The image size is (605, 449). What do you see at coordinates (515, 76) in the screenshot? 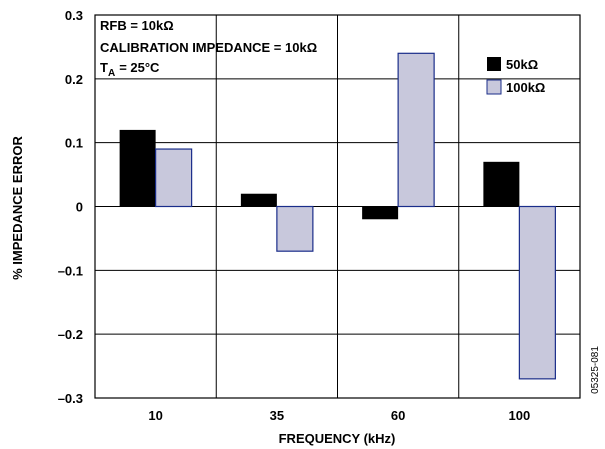
I see `legend: 50kΩ 100kΩ` at bounding box center [515, 76].